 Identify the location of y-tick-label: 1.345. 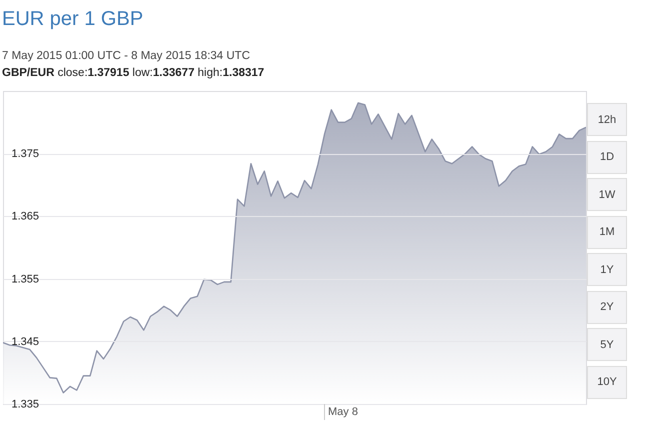
(26, 342).